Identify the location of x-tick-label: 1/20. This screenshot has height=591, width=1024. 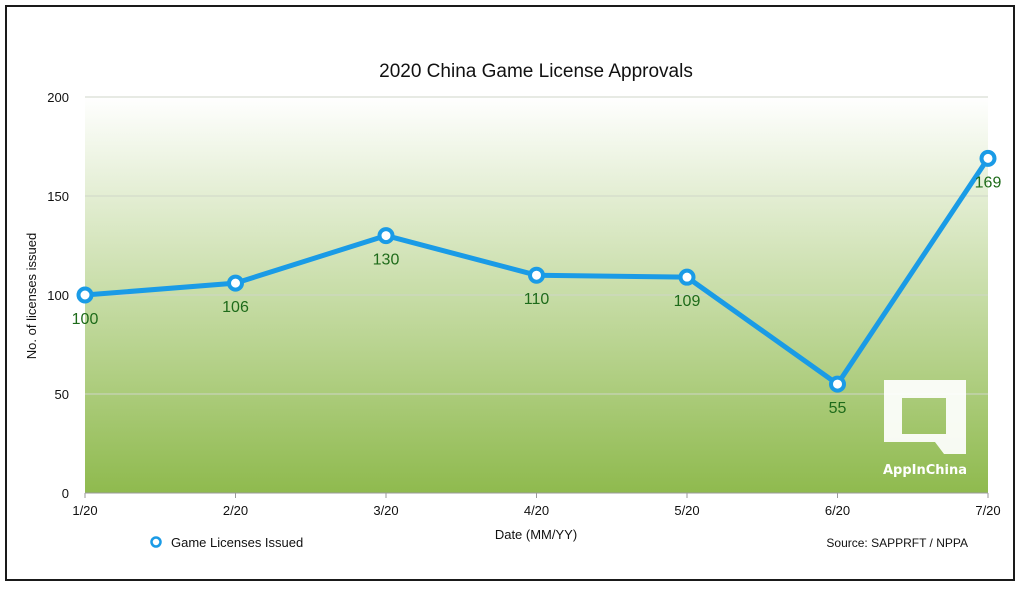
(84, 510).